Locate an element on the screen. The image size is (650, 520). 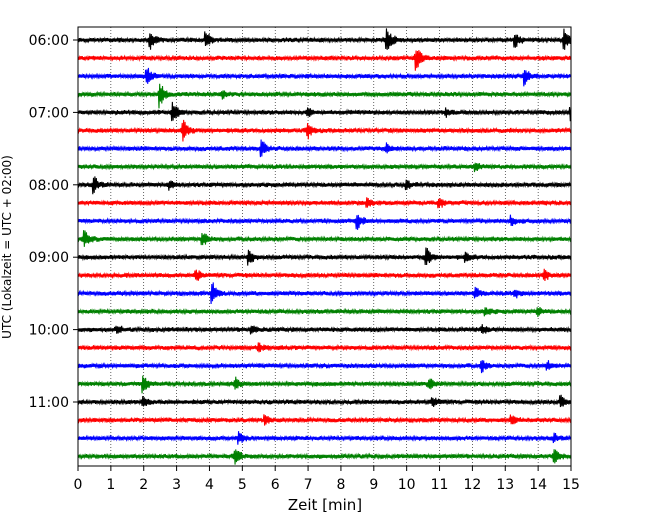
trace-07:00 is located at coordinates (324, 111).